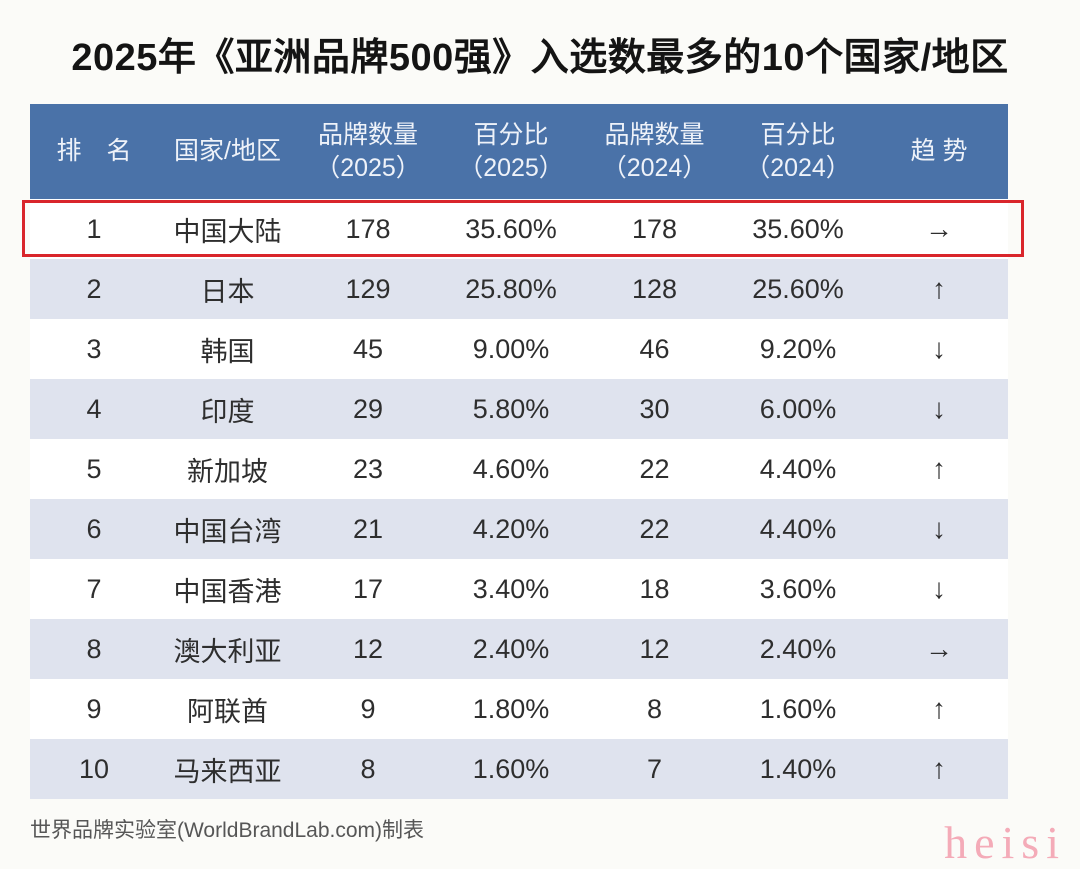 The image size is (1080, 869). What do you see at coordinates (94, 648) in the screenshot?
I see `rank-cell: 8` at bounding box center [94, 648].